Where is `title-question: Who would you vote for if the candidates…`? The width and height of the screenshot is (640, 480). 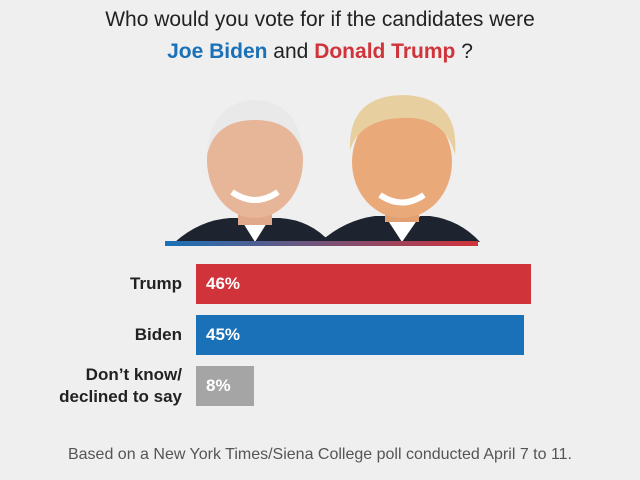
title-question: Who would you vote for if the candidates… is located at coordinates (320, 19).